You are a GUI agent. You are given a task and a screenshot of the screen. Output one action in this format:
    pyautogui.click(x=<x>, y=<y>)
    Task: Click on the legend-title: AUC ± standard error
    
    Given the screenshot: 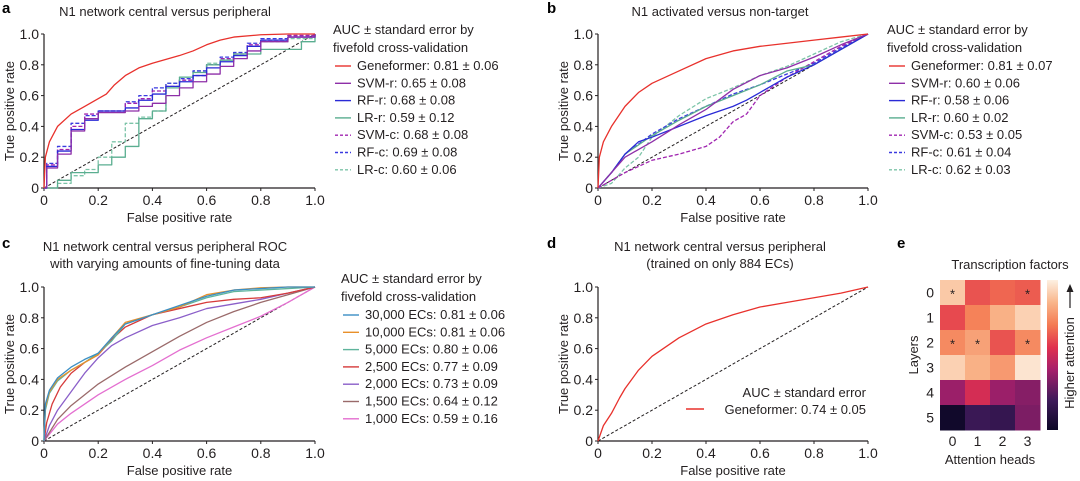 What is the action you would take?
    pyautogui.click(x=805, y=392)
    